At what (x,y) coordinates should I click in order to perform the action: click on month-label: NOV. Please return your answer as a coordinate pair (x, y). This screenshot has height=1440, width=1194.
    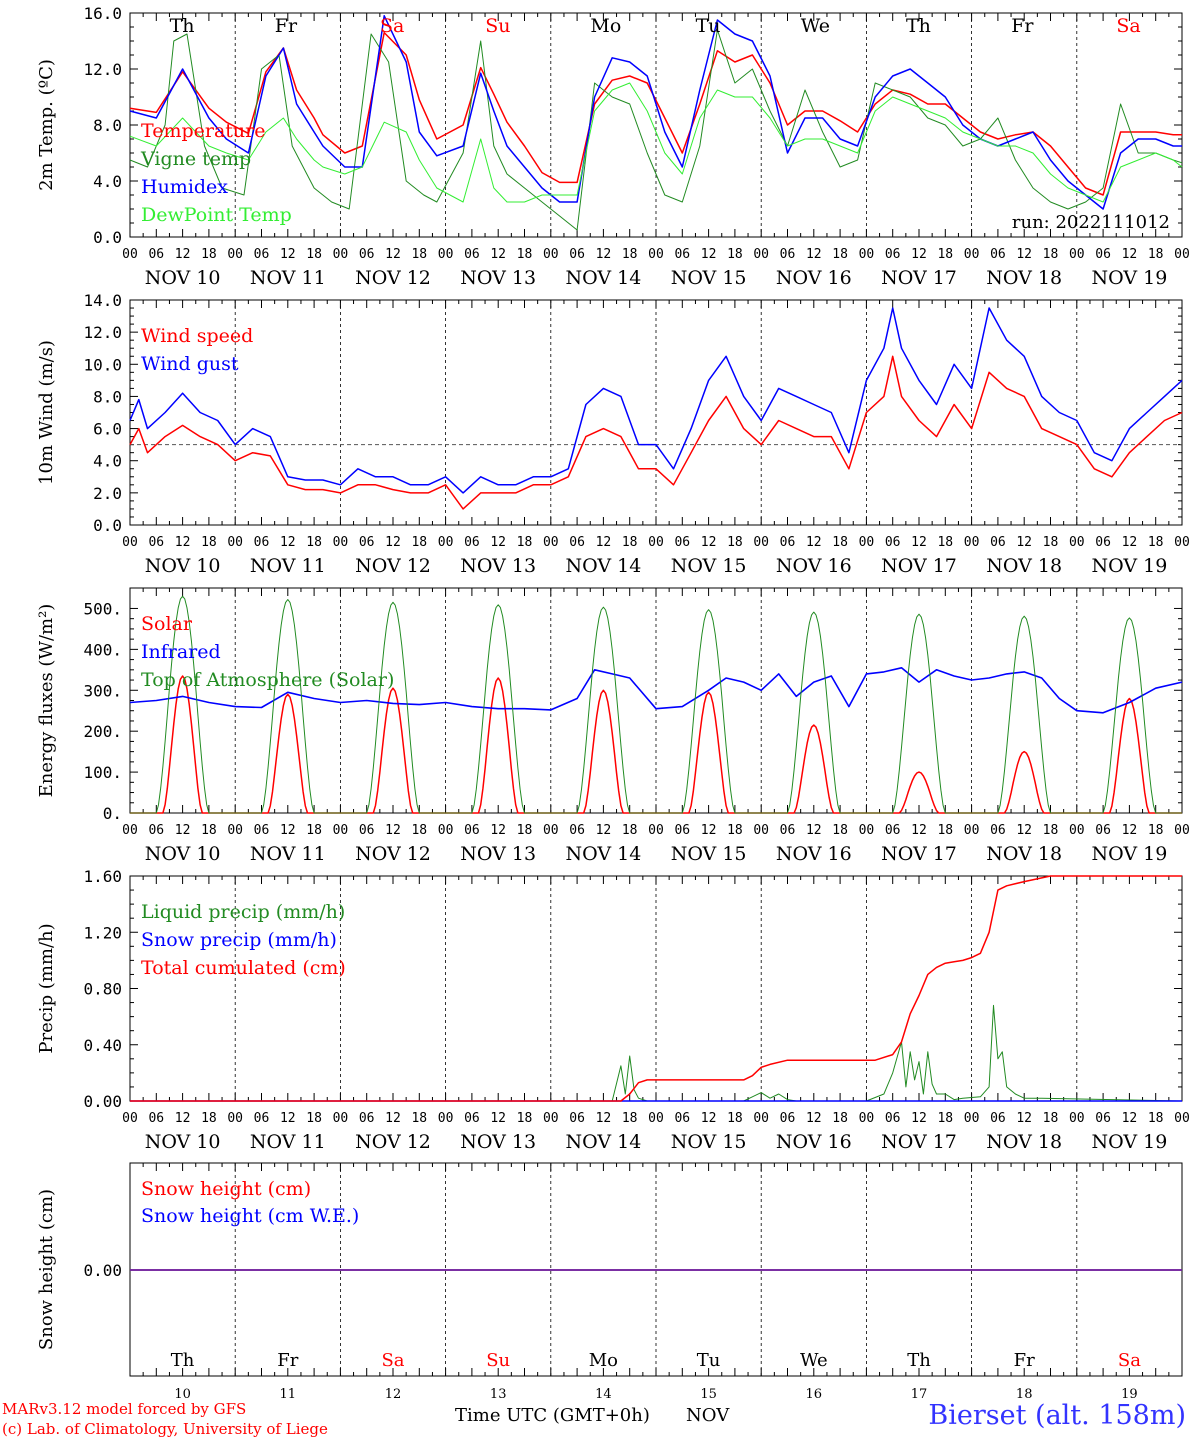
    Looking at the image, I should click on (708, 1415).